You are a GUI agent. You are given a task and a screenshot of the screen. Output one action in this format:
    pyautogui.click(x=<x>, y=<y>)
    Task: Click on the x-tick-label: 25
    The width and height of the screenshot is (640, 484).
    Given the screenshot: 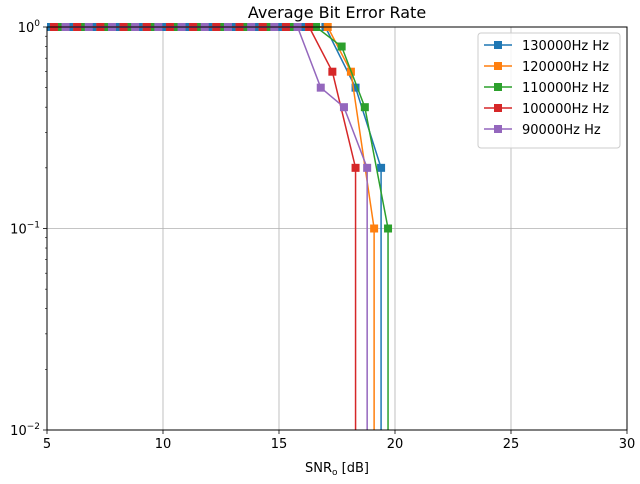 What is the action you would take?
    pyautogui.click(x=511, y=444)
    